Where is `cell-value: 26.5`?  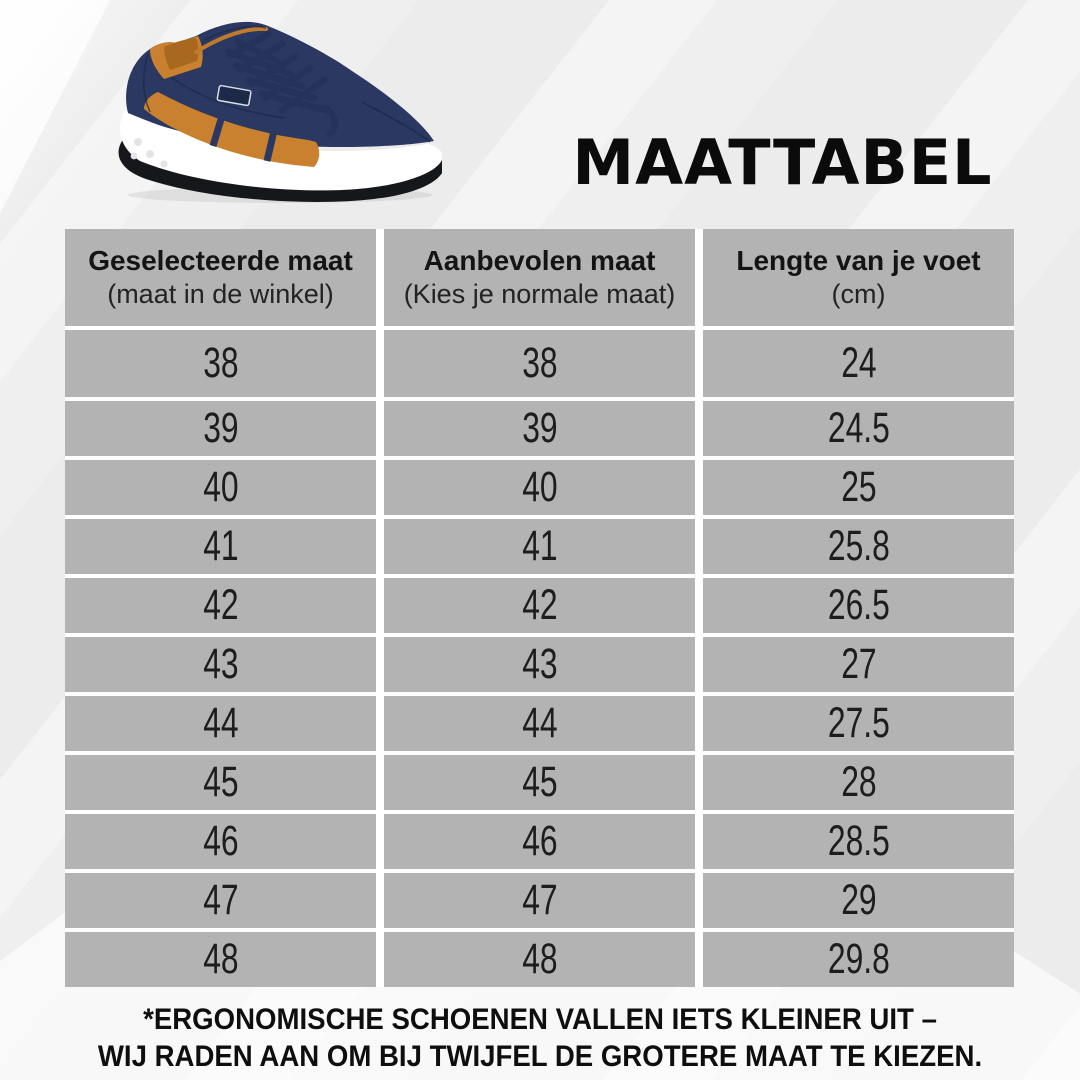
cell-value: 26.5 is located at coordinates (858, 605).